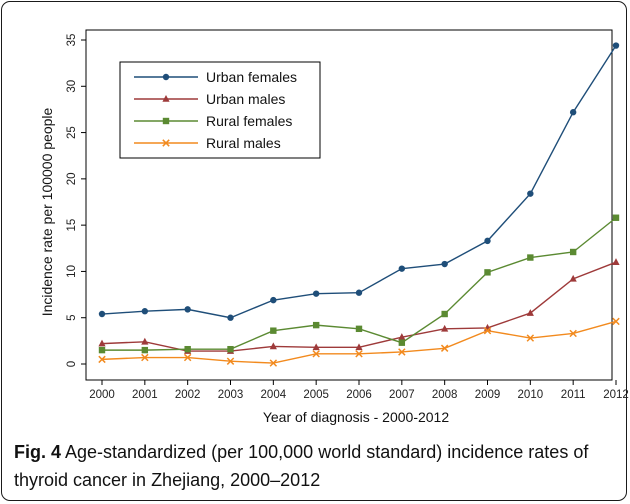 Image resolution: width=630 pixels, height=504 pixels. I want to click on figure-caption-label: Fig. 4, so click(38, 452).